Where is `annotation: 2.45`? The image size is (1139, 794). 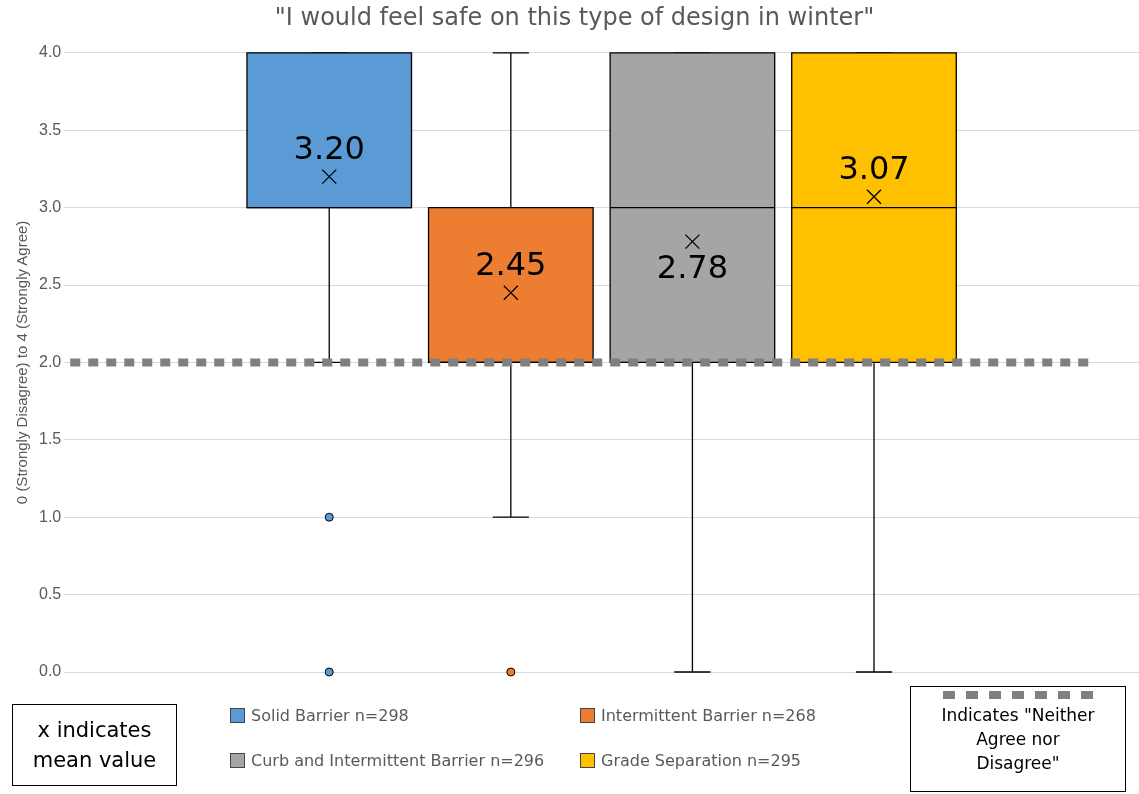
annotation: 2.45 is located at coordinates (511, 264).